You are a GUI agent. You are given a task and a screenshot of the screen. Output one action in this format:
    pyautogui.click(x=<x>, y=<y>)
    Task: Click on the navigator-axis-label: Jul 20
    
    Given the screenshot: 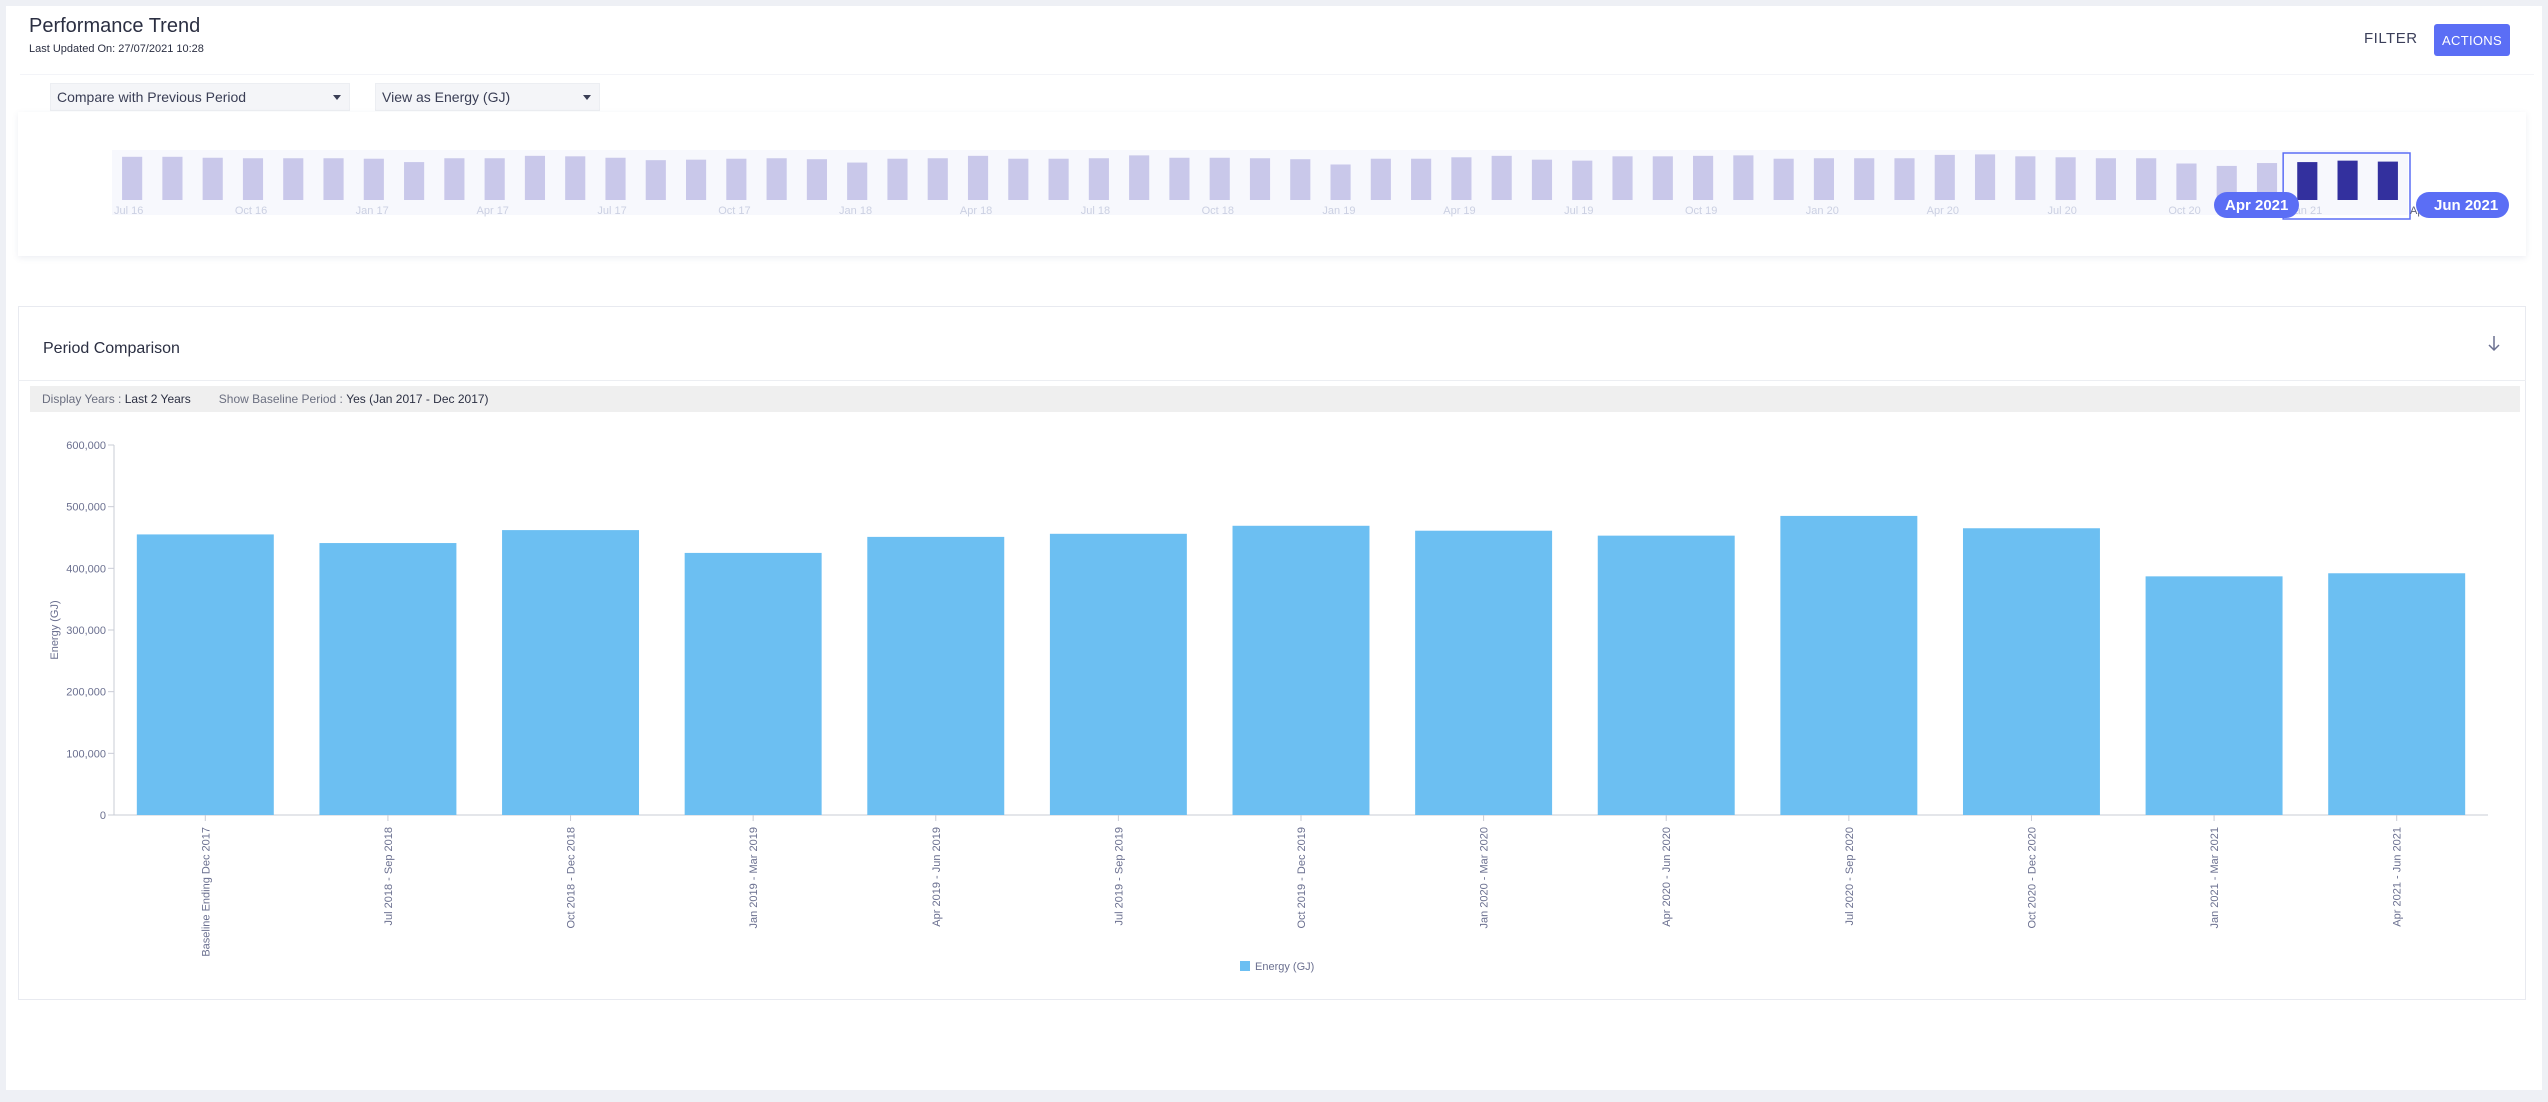 What is the action you would take?
    pyautogui.click(x=2061, y=211)
    